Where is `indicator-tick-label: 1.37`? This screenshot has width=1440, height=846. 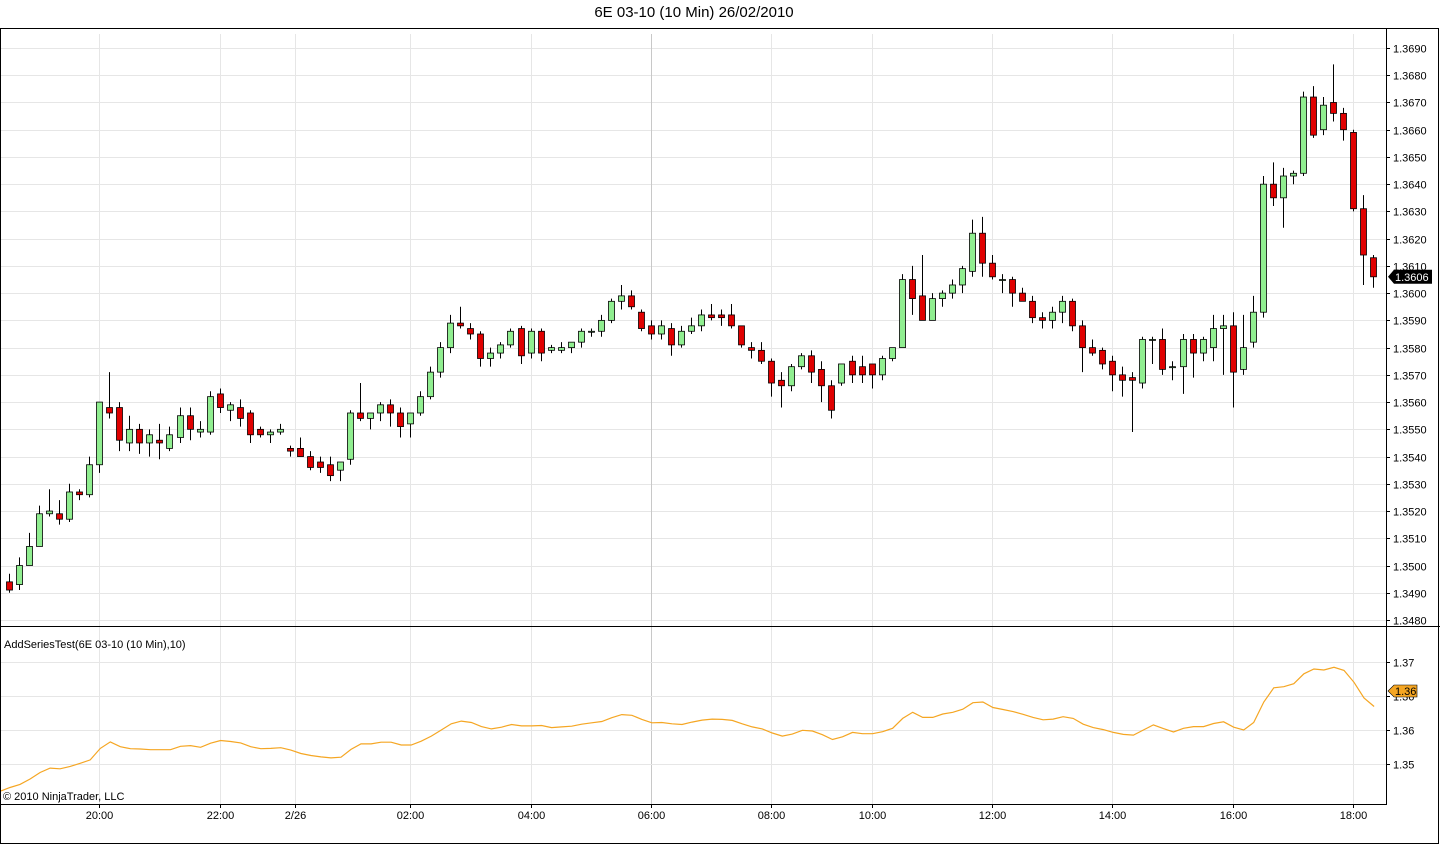
indicator-tick-label: 1.37 is located at coordinates (1403, 664).